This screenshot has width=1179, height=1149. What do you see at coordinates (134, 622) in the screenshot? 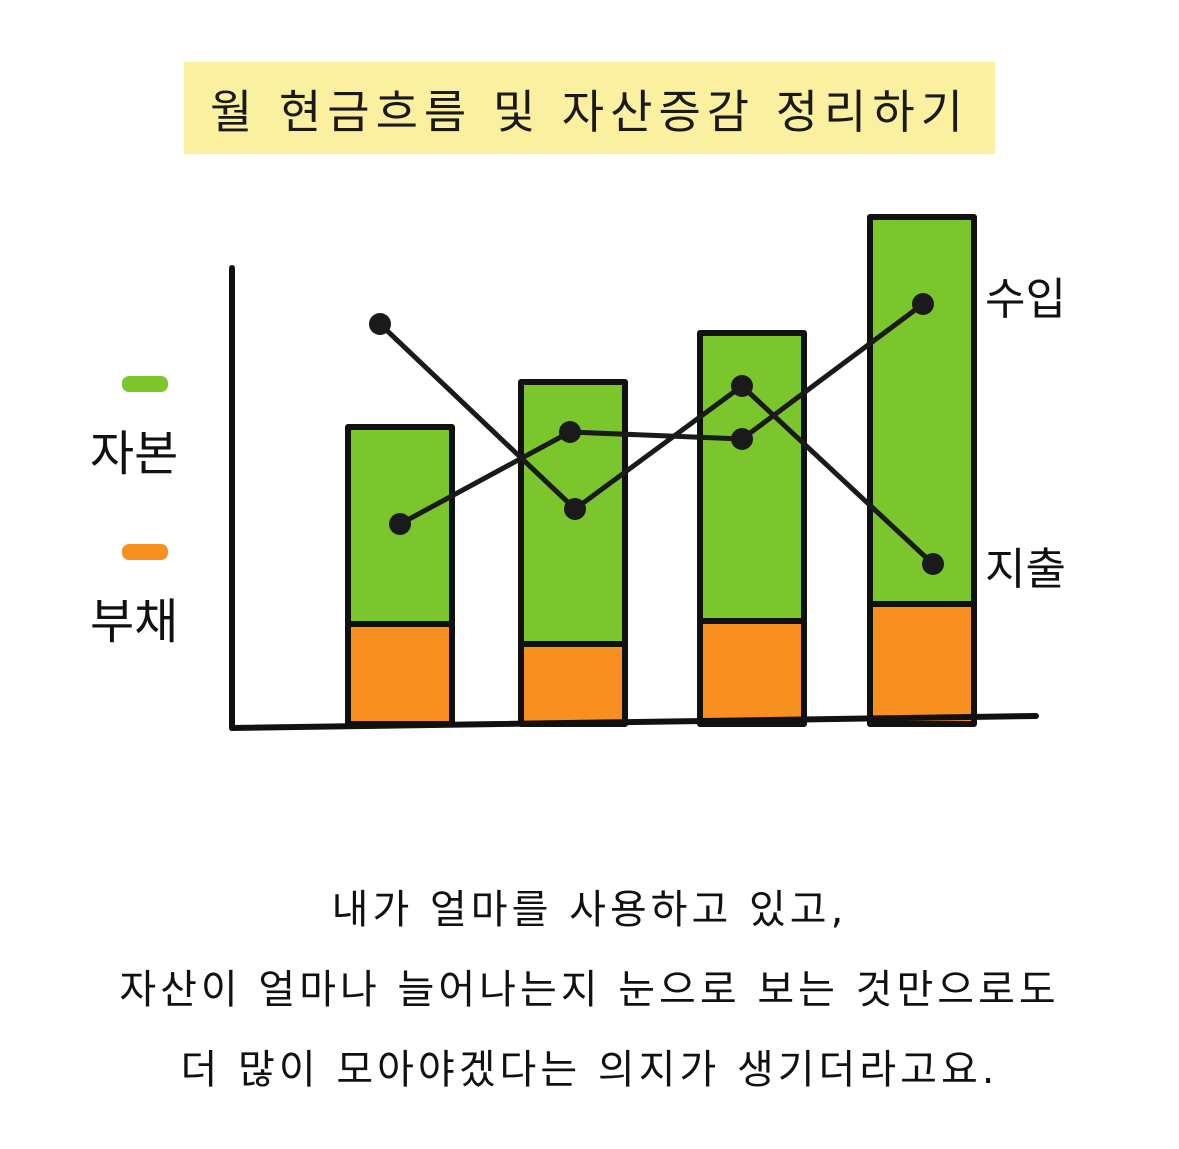
I see `legend-label-debt: 부채` at bounding box center [134, 622].